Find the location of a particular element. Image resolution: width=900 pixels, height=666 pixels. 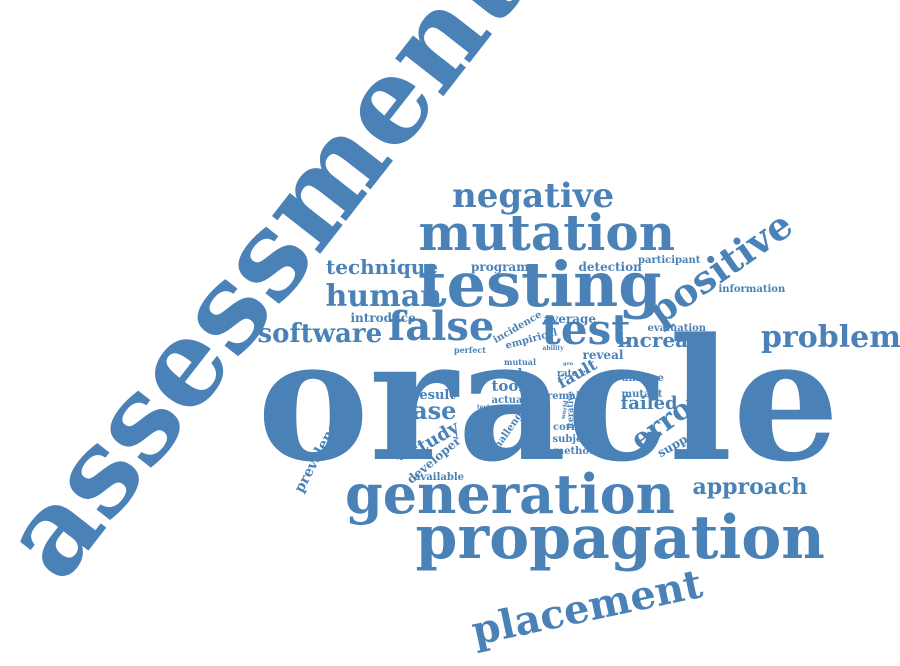

word-technique: technique is located at coordinates (382, 267).